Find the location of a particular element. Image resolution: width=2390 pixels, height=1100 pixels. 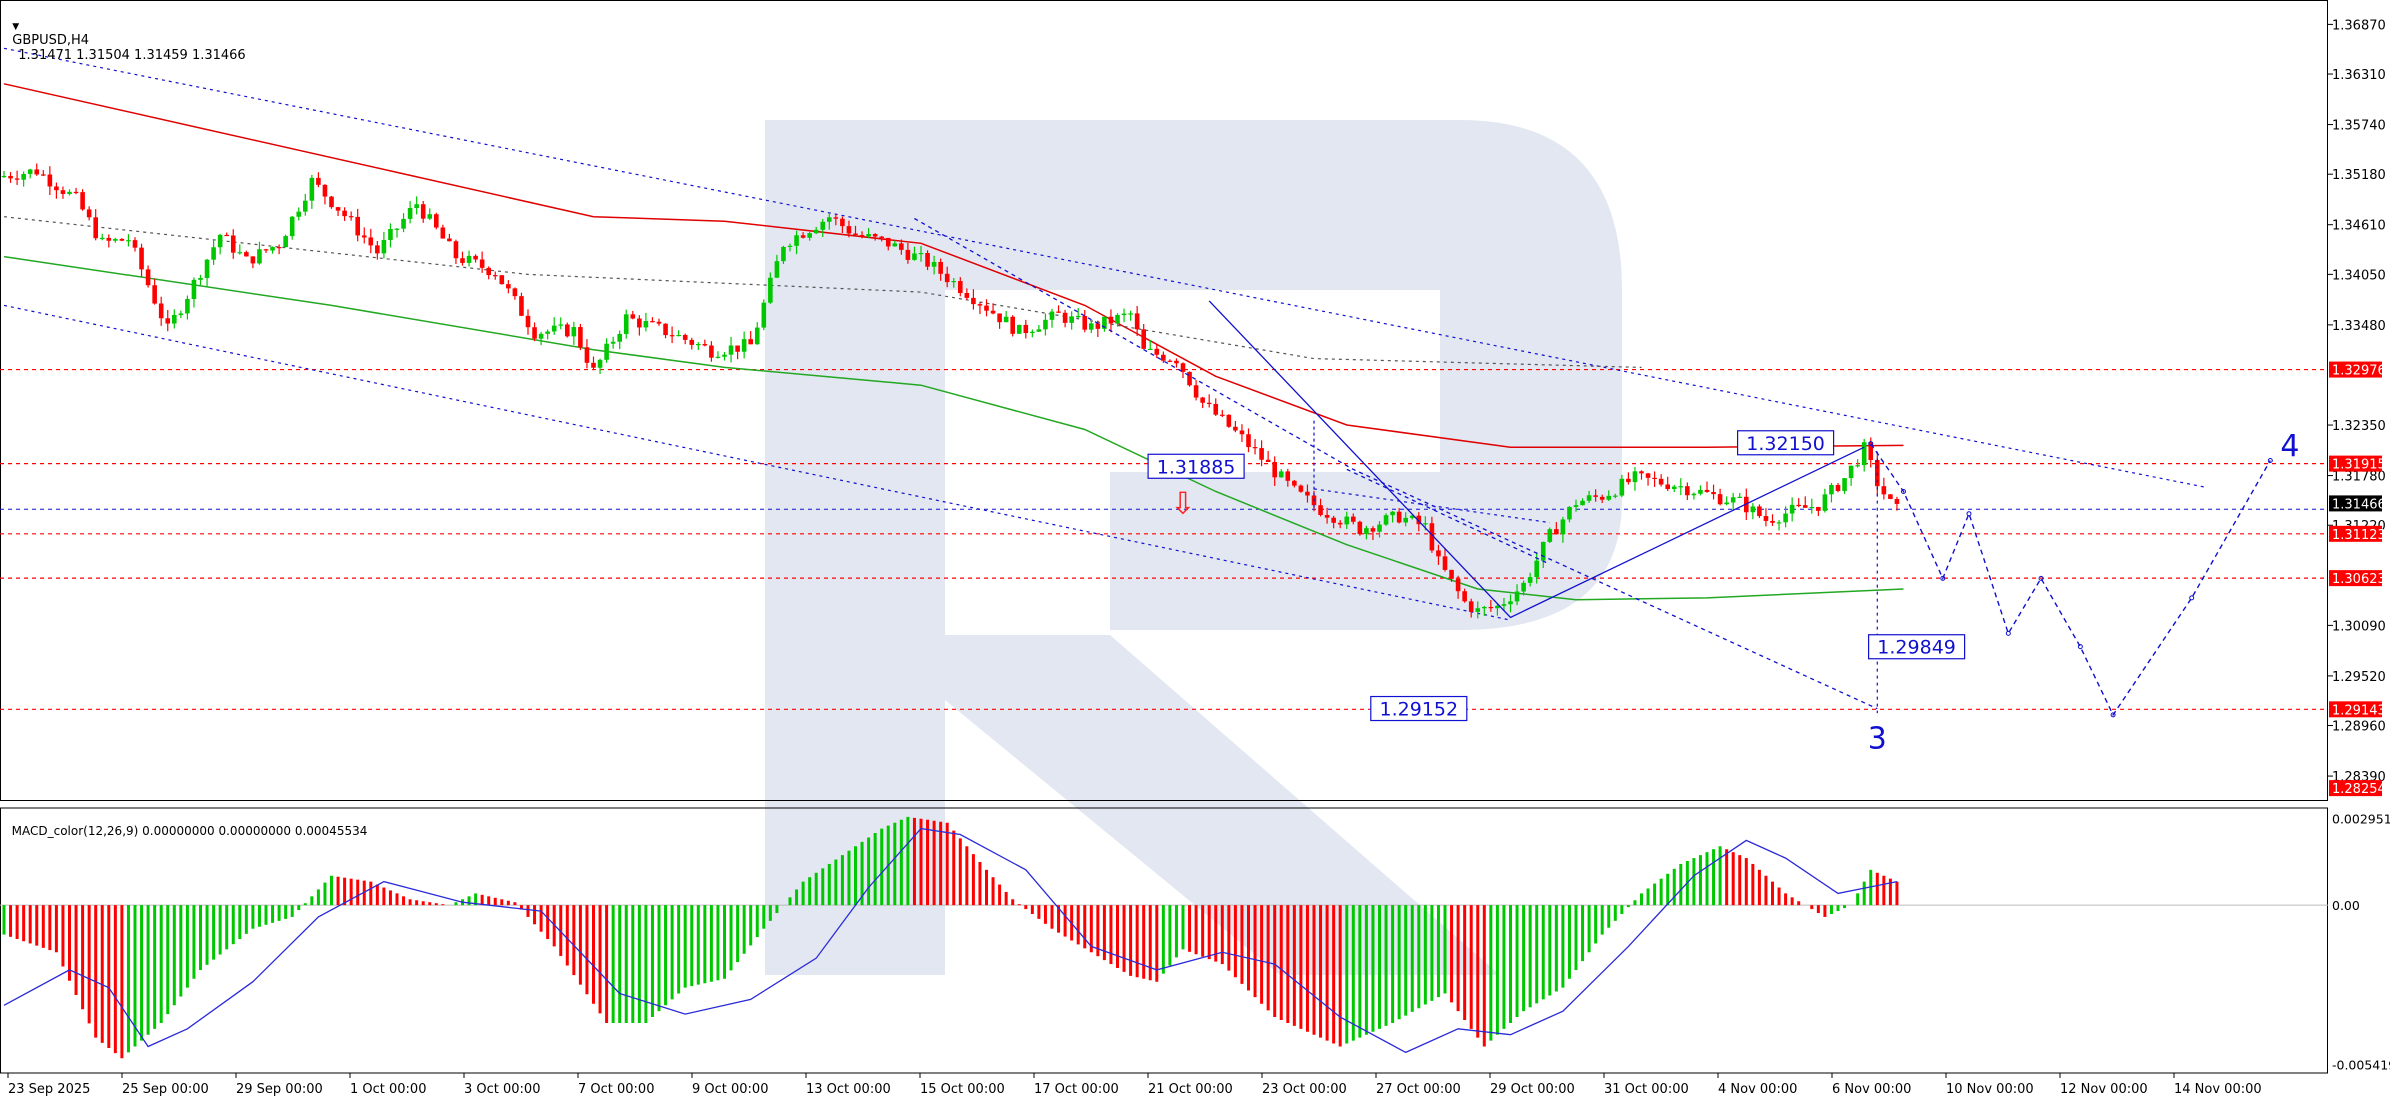

ohlc-values: 1.31471 1.31504 1.31459 1.31466 is located at coordinates (132, 55).